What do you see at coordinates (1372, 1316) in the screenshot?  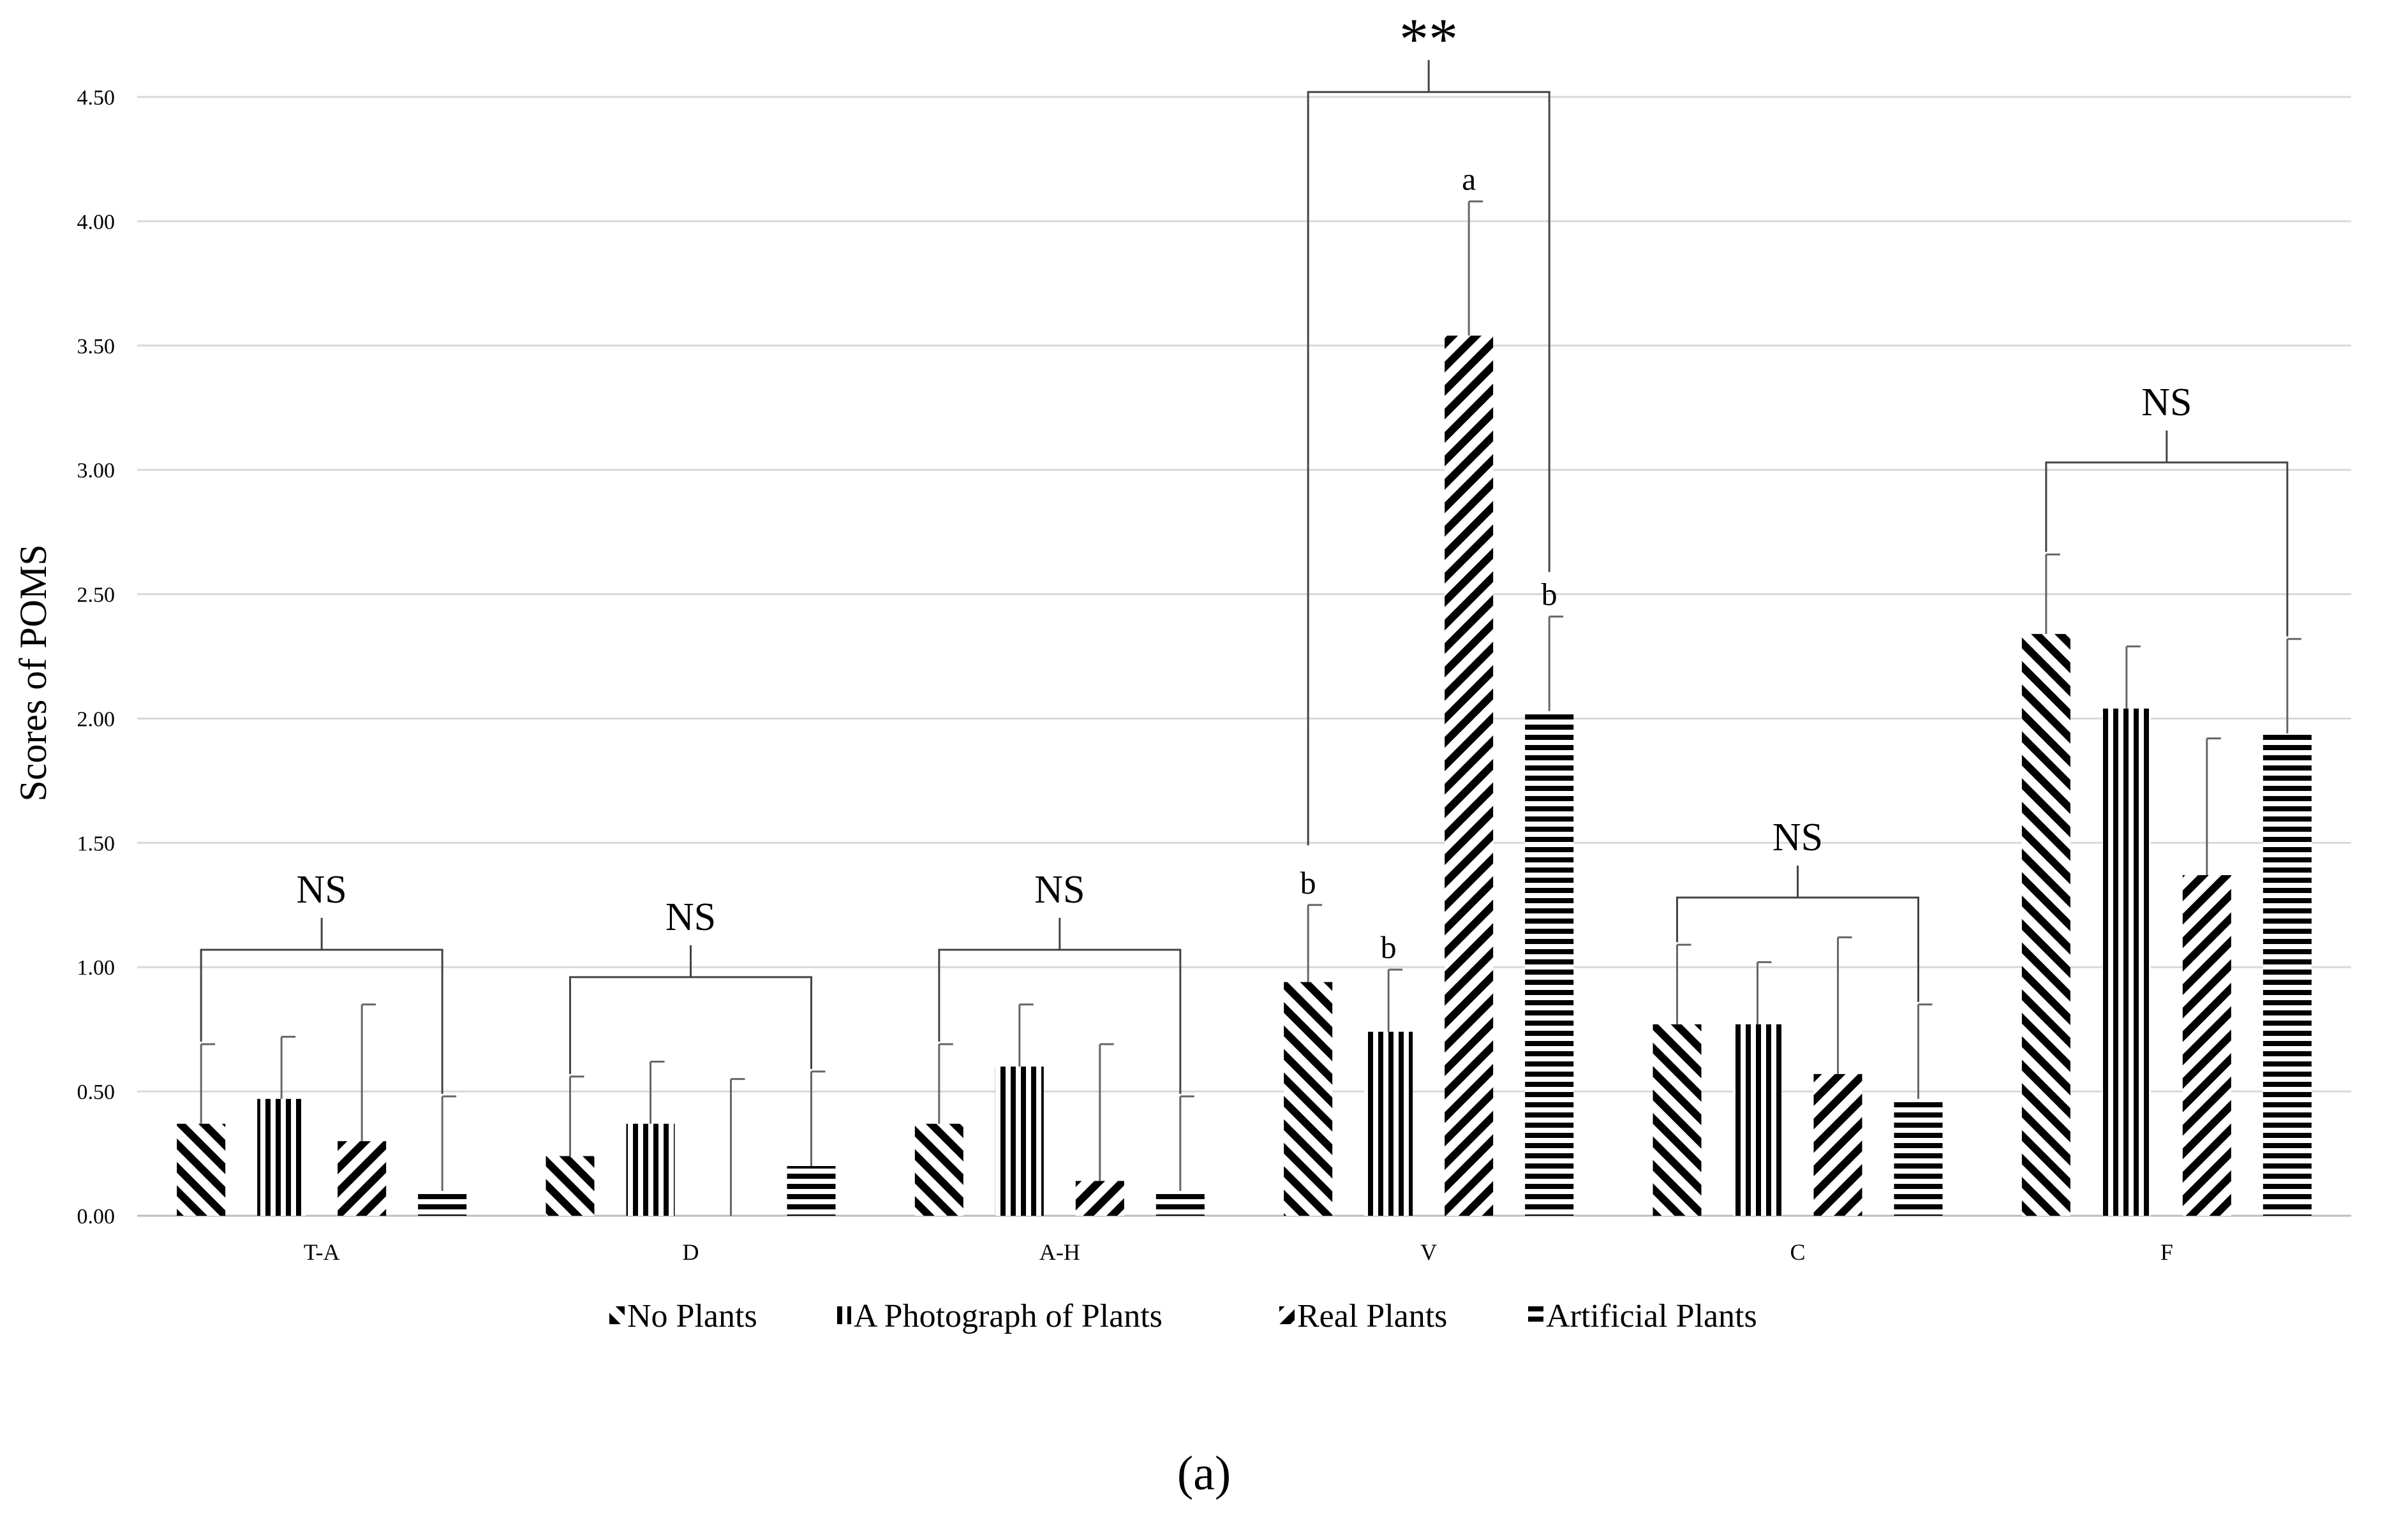 I see `legend-label: Real Plants` at bounding box center [1372, 1316].